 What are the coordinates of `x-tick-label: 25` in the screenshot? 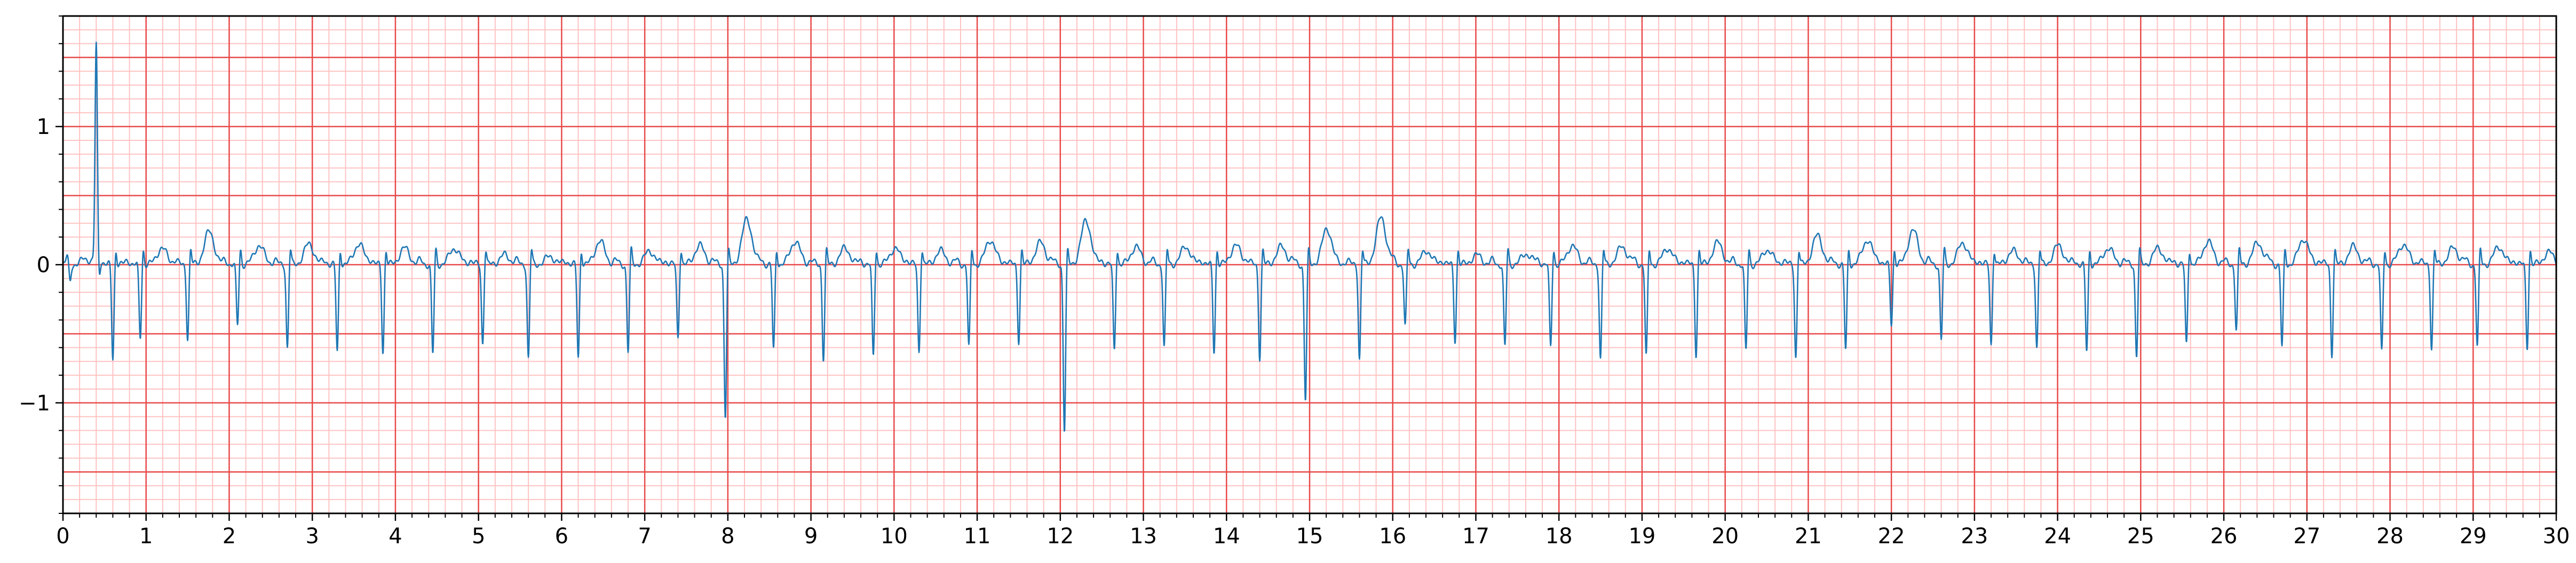 It's located at (2140, 536).